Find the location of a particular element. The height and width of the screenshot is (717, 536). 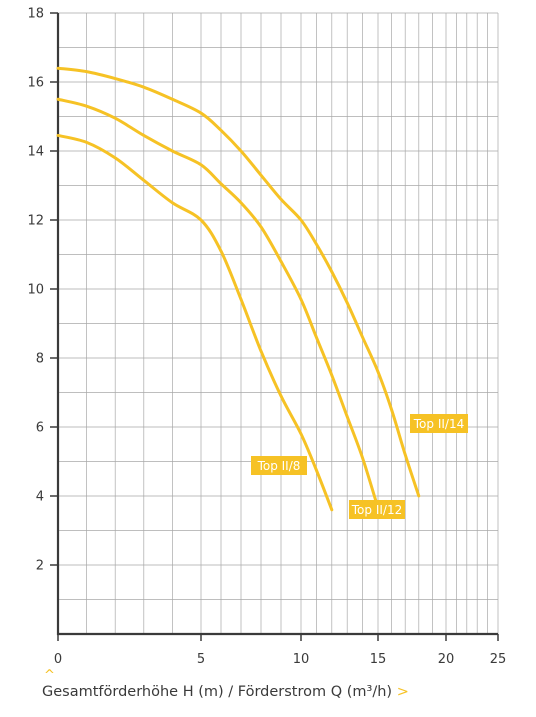

x-tick-label: 5 is located at coordinates (201, 659).